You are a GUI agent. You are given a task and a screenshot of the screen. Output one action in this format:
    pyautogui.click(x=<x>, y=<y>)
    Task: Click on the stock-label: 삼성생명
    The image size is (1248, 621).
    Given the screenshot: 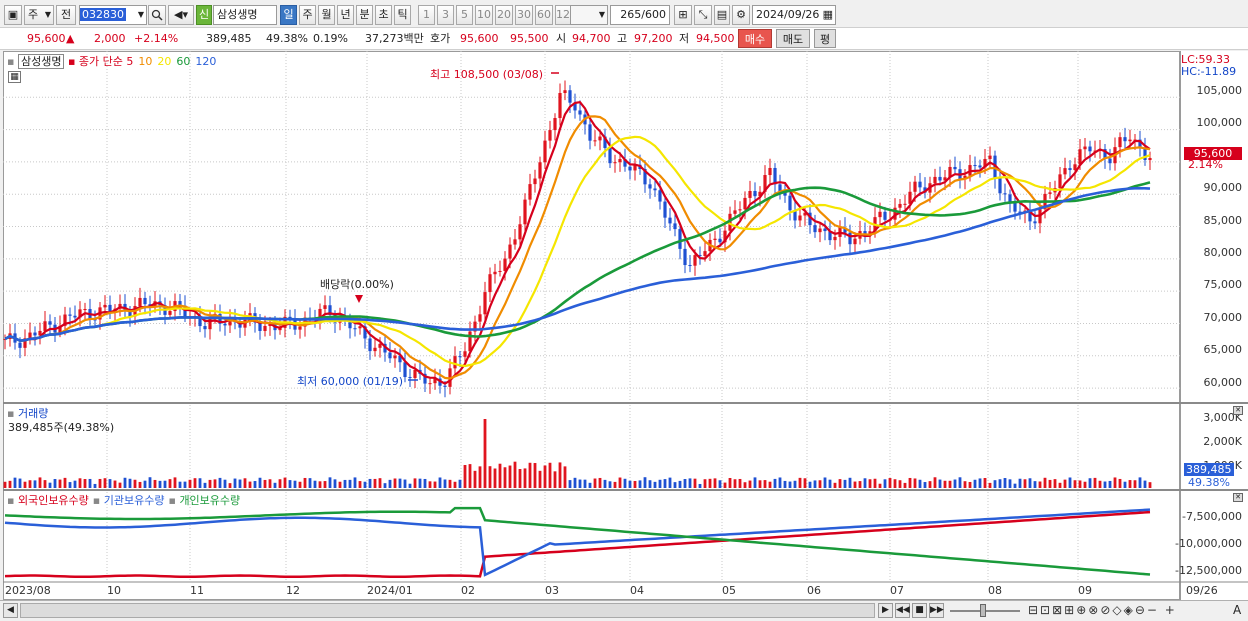 What is the action you would take?
    pyautogui.click(x=41, y=61)
    